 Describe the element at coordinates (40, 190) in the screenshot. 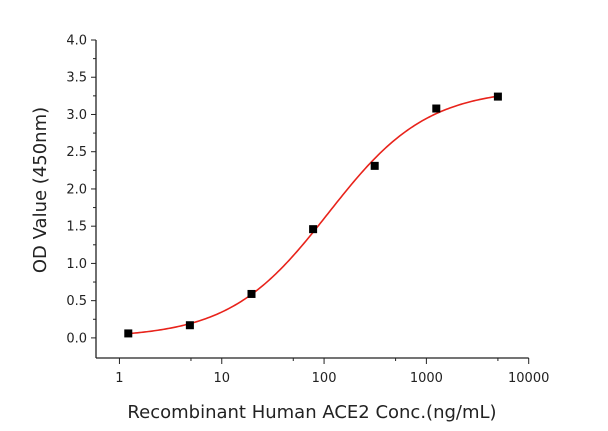

I see `y-axis-title: OD Value (450nm)` at that location.